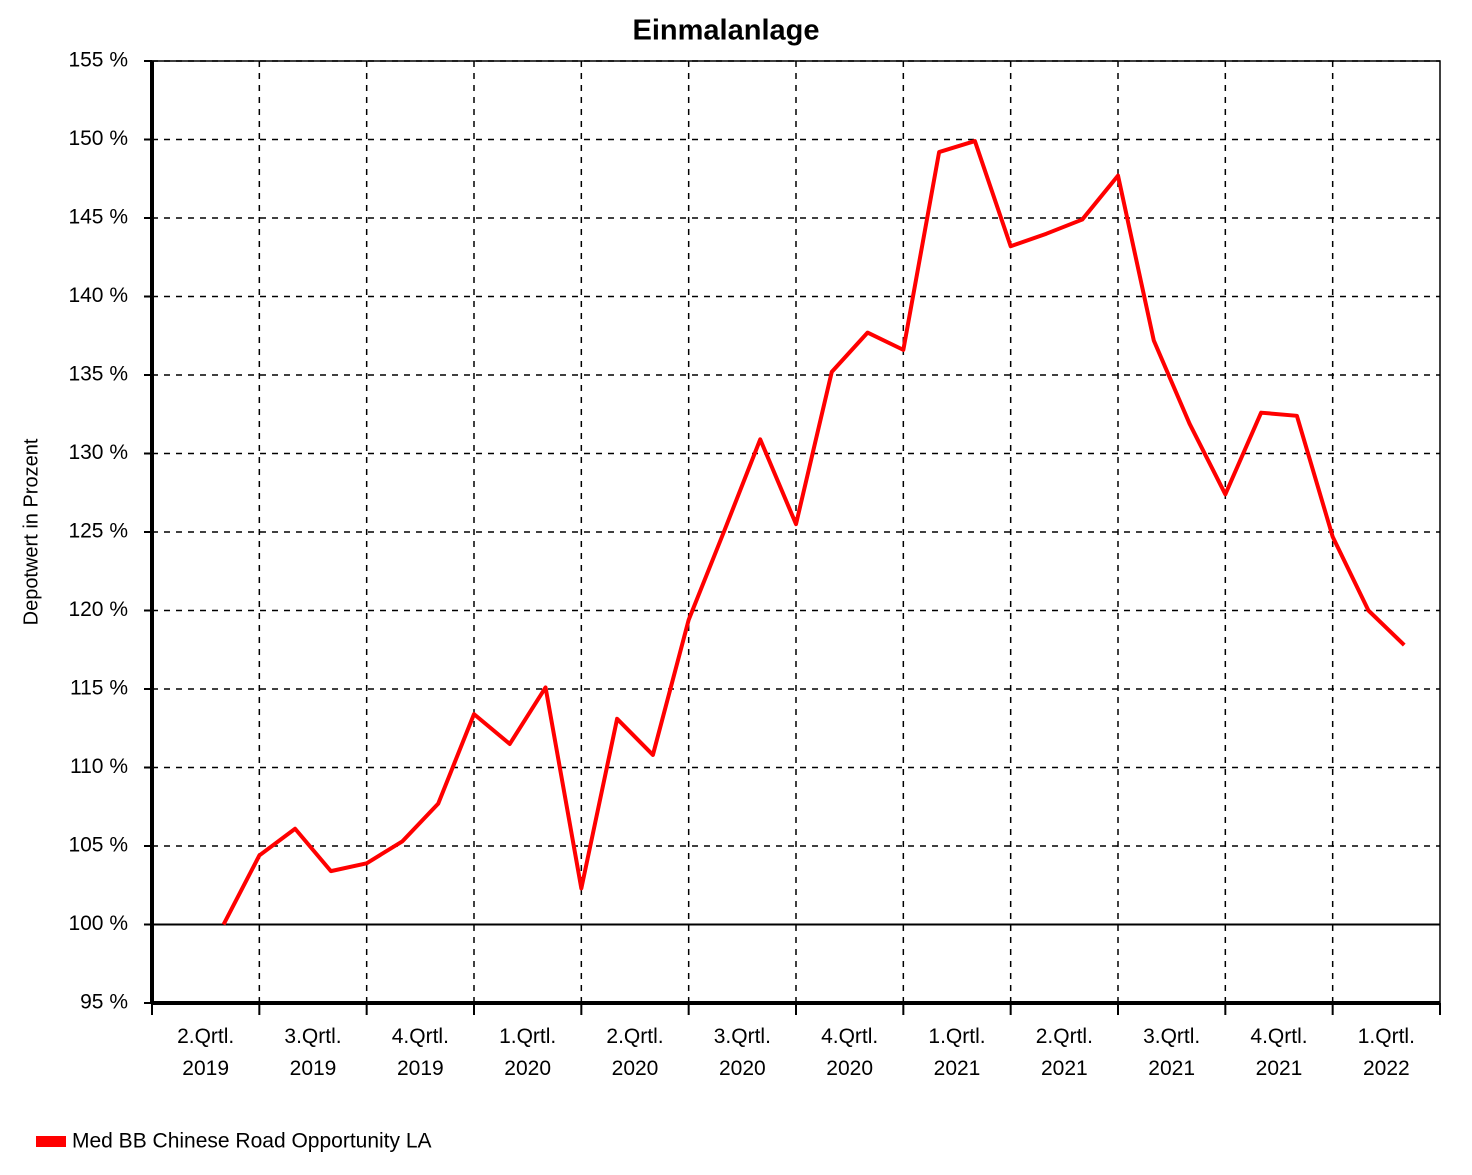 The image size is (1472, 1175). What do you see at coordinates (98, 60) in the screenshot?
I see `y-tick-label: 155 %` at bounding box center [98, 60].